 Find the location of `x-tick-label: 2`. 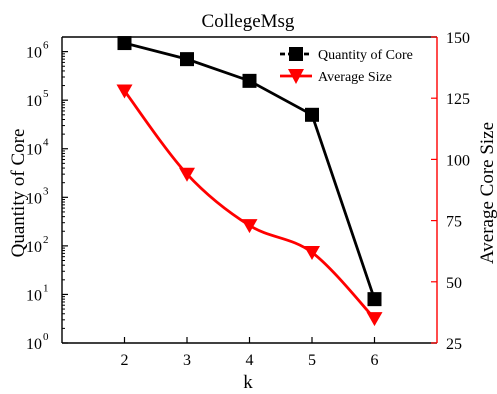

x-tick-label: 2 is located at coordinates (125, 360).